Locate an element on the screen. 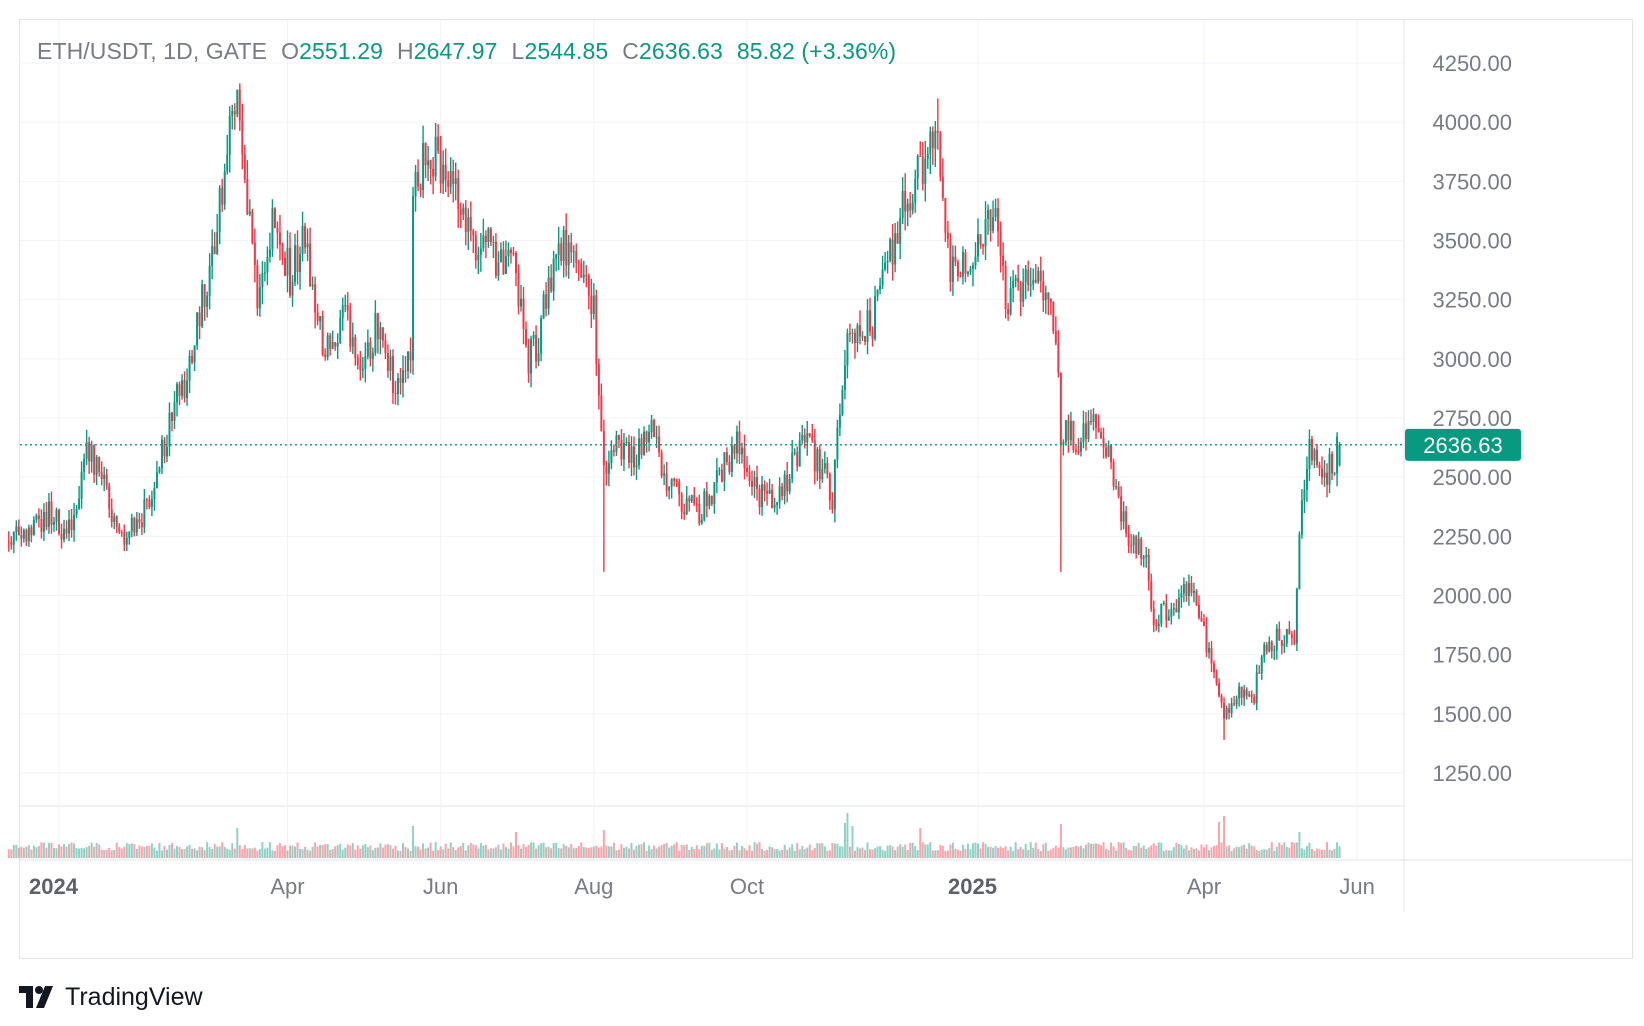 The image size is (1644, 1026). tradingview-brand: TradingView is located at coordinates (111, 997).